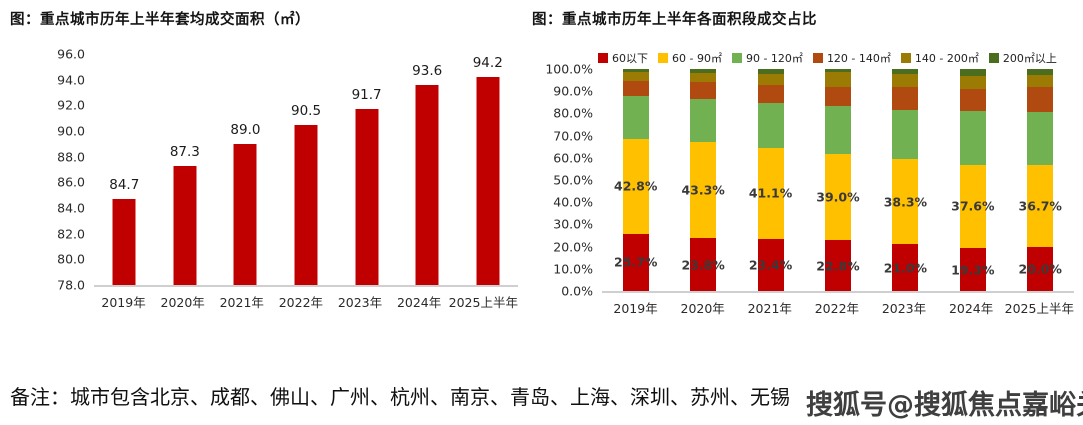  I want to click on segment-label: 23.8%, so click(703, 265).